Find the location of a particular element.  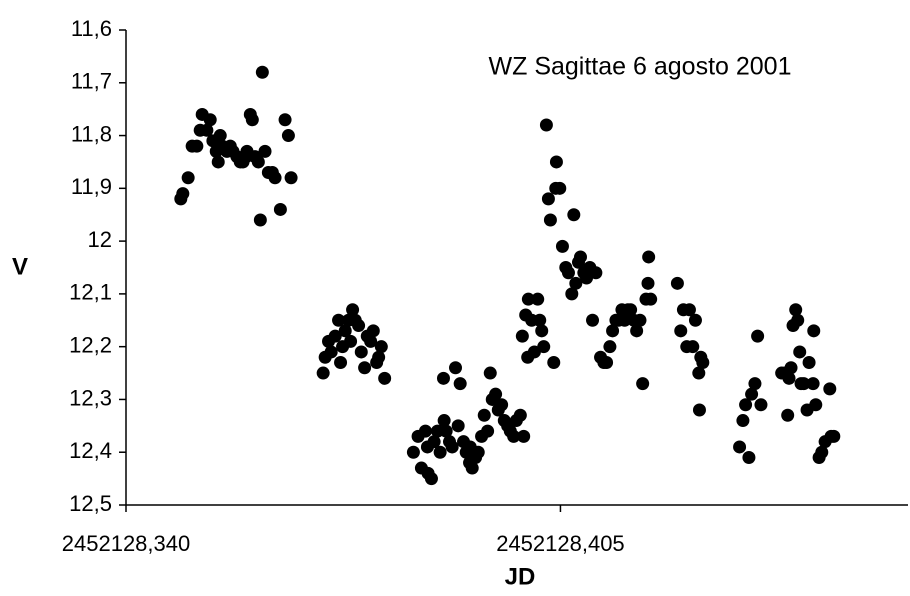

x-tick-label: 2452128,340 is located at coordinates (126, 543).